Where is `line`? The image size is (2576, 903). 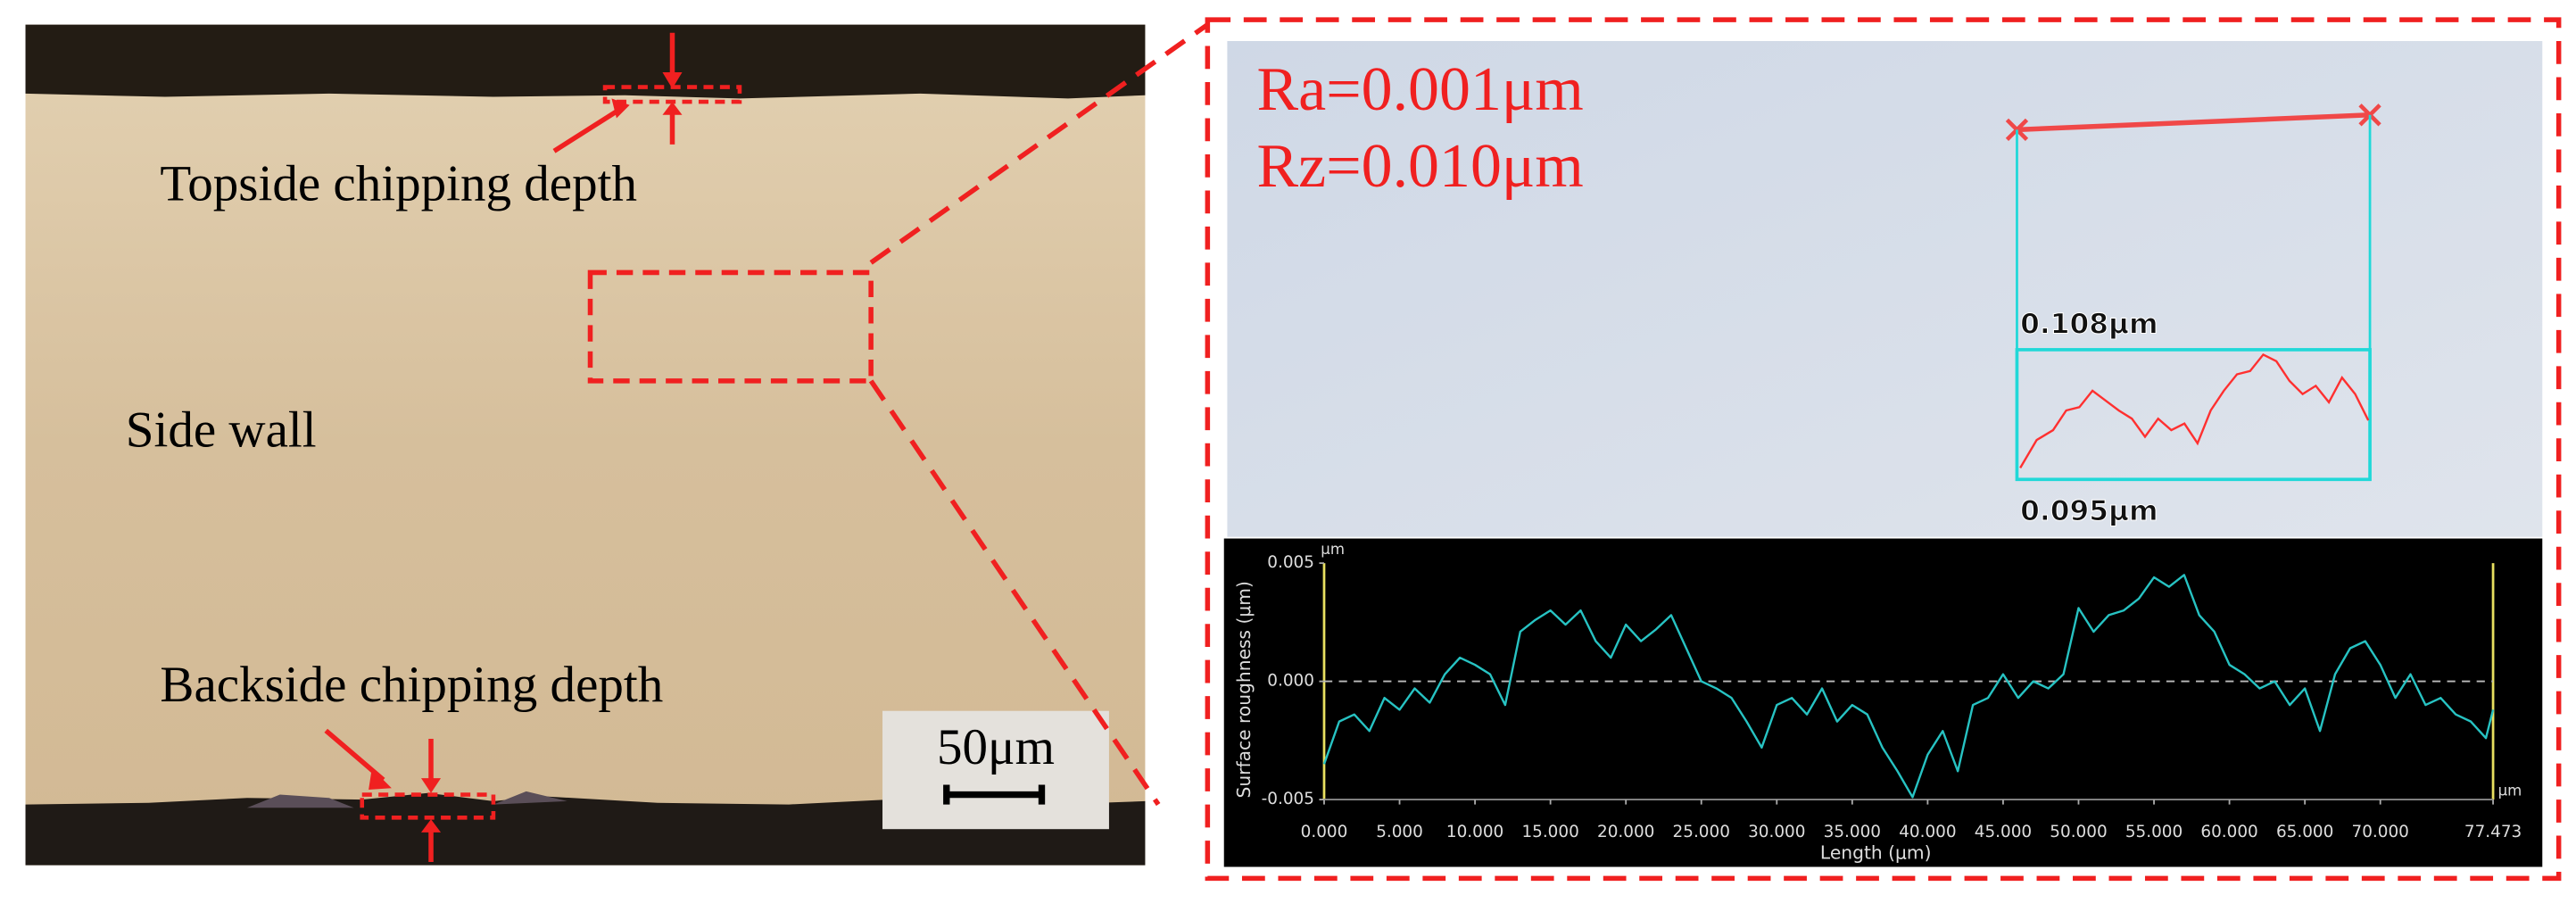 line is located at coordinates (1909, 686).